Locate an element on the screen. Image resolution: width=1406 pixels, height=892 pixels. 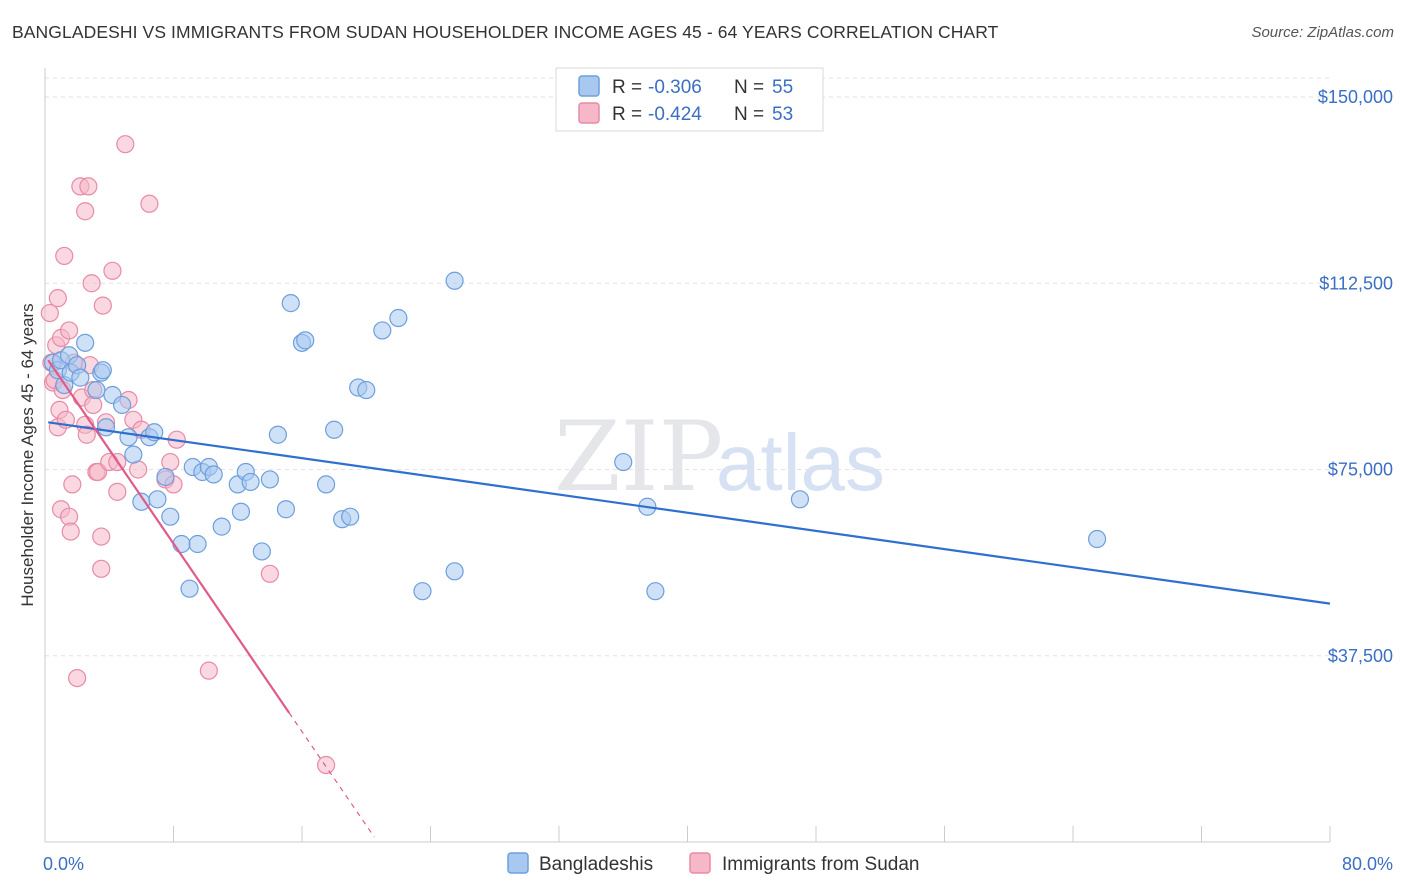
y-tick-label: $75,000 is located at coordinates (1360, 470).